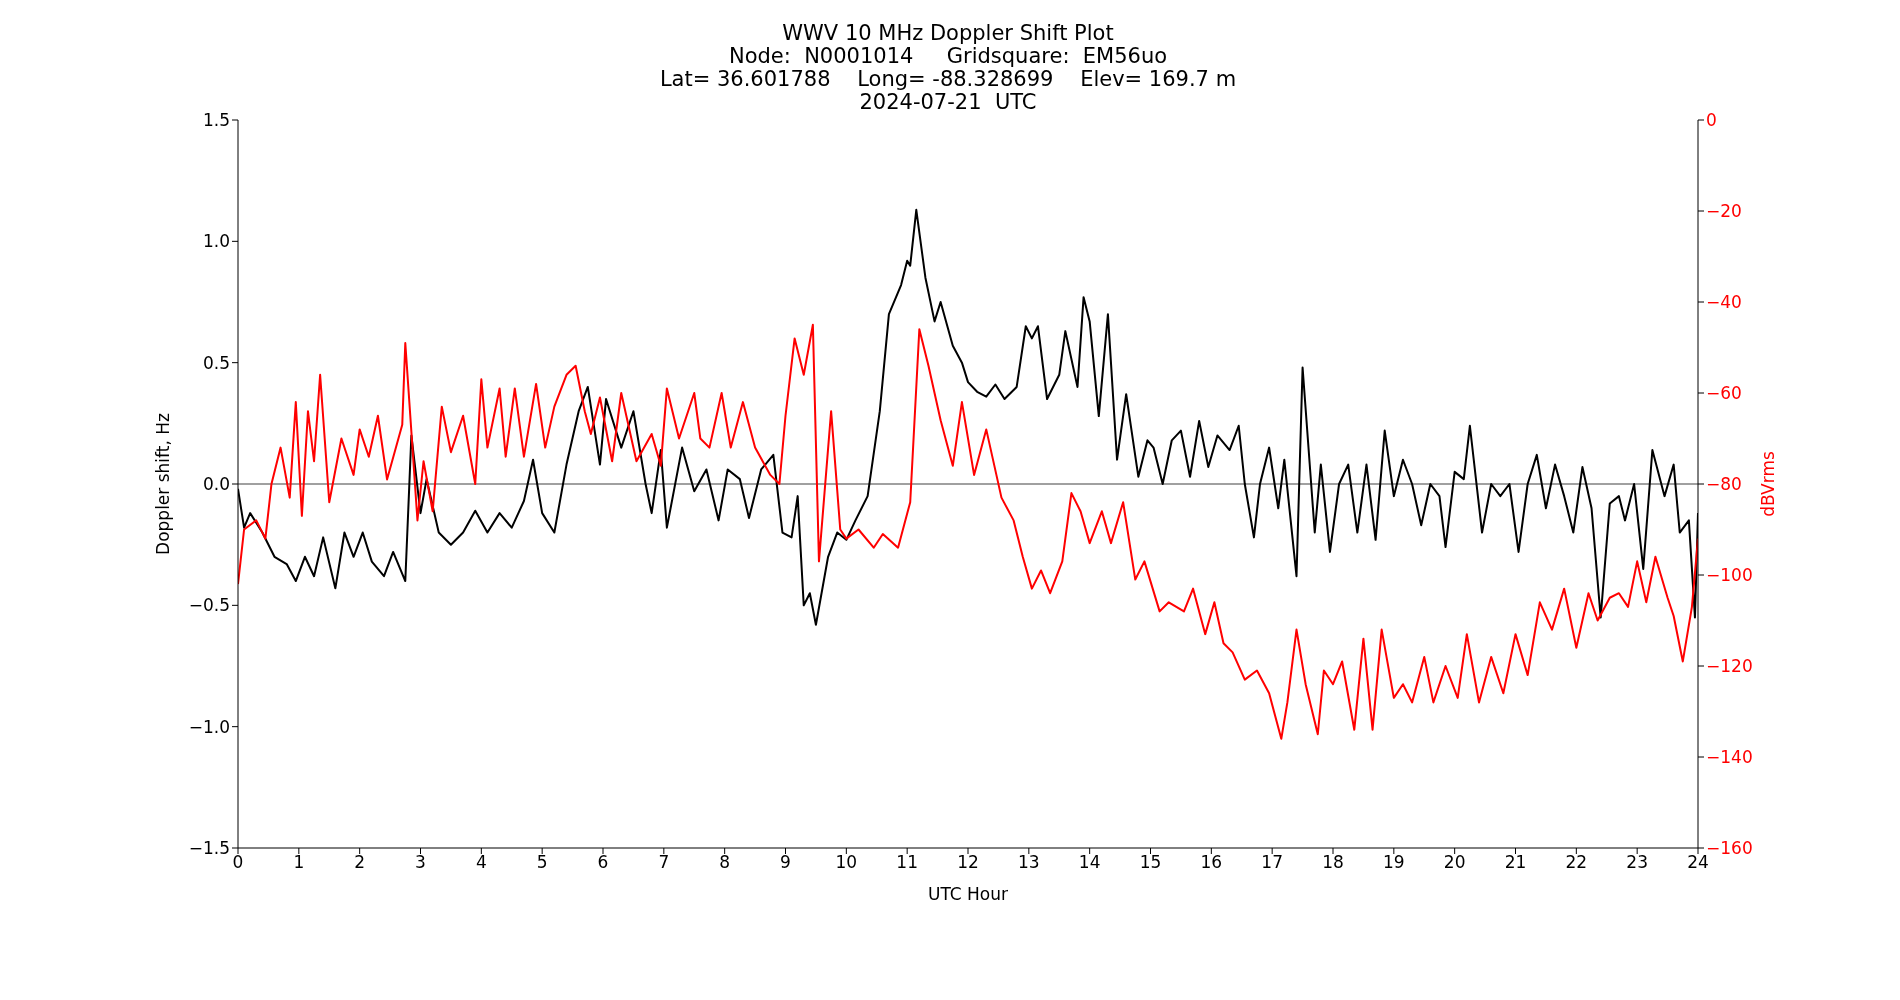 The image size is (1900, 1000). What do you see at coordinates (209, 605) in the screenshot?
I see `y-tick-label: −0.5` at bounding box center [209, 605].